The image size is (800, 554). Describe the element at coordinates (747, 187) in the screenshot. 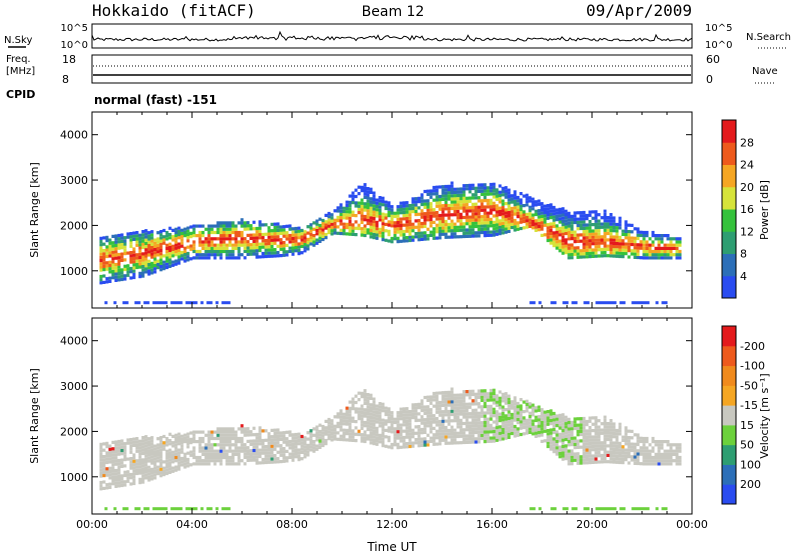

I see `colorbar-tick-label: 20` at that location.